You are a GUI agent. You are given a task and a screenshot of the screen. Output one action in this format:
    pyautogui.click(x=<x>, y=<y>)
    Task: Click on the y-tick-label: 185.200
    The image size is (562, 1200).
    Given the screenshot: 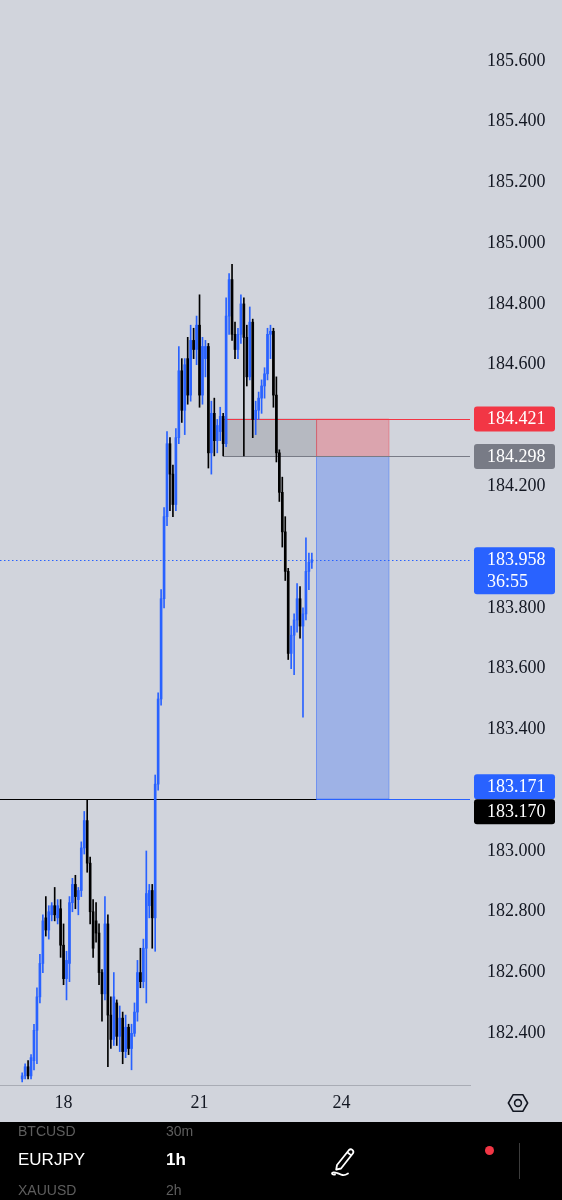 What is the action you would take?
    pyautogui.click(x=516, y=181)
    